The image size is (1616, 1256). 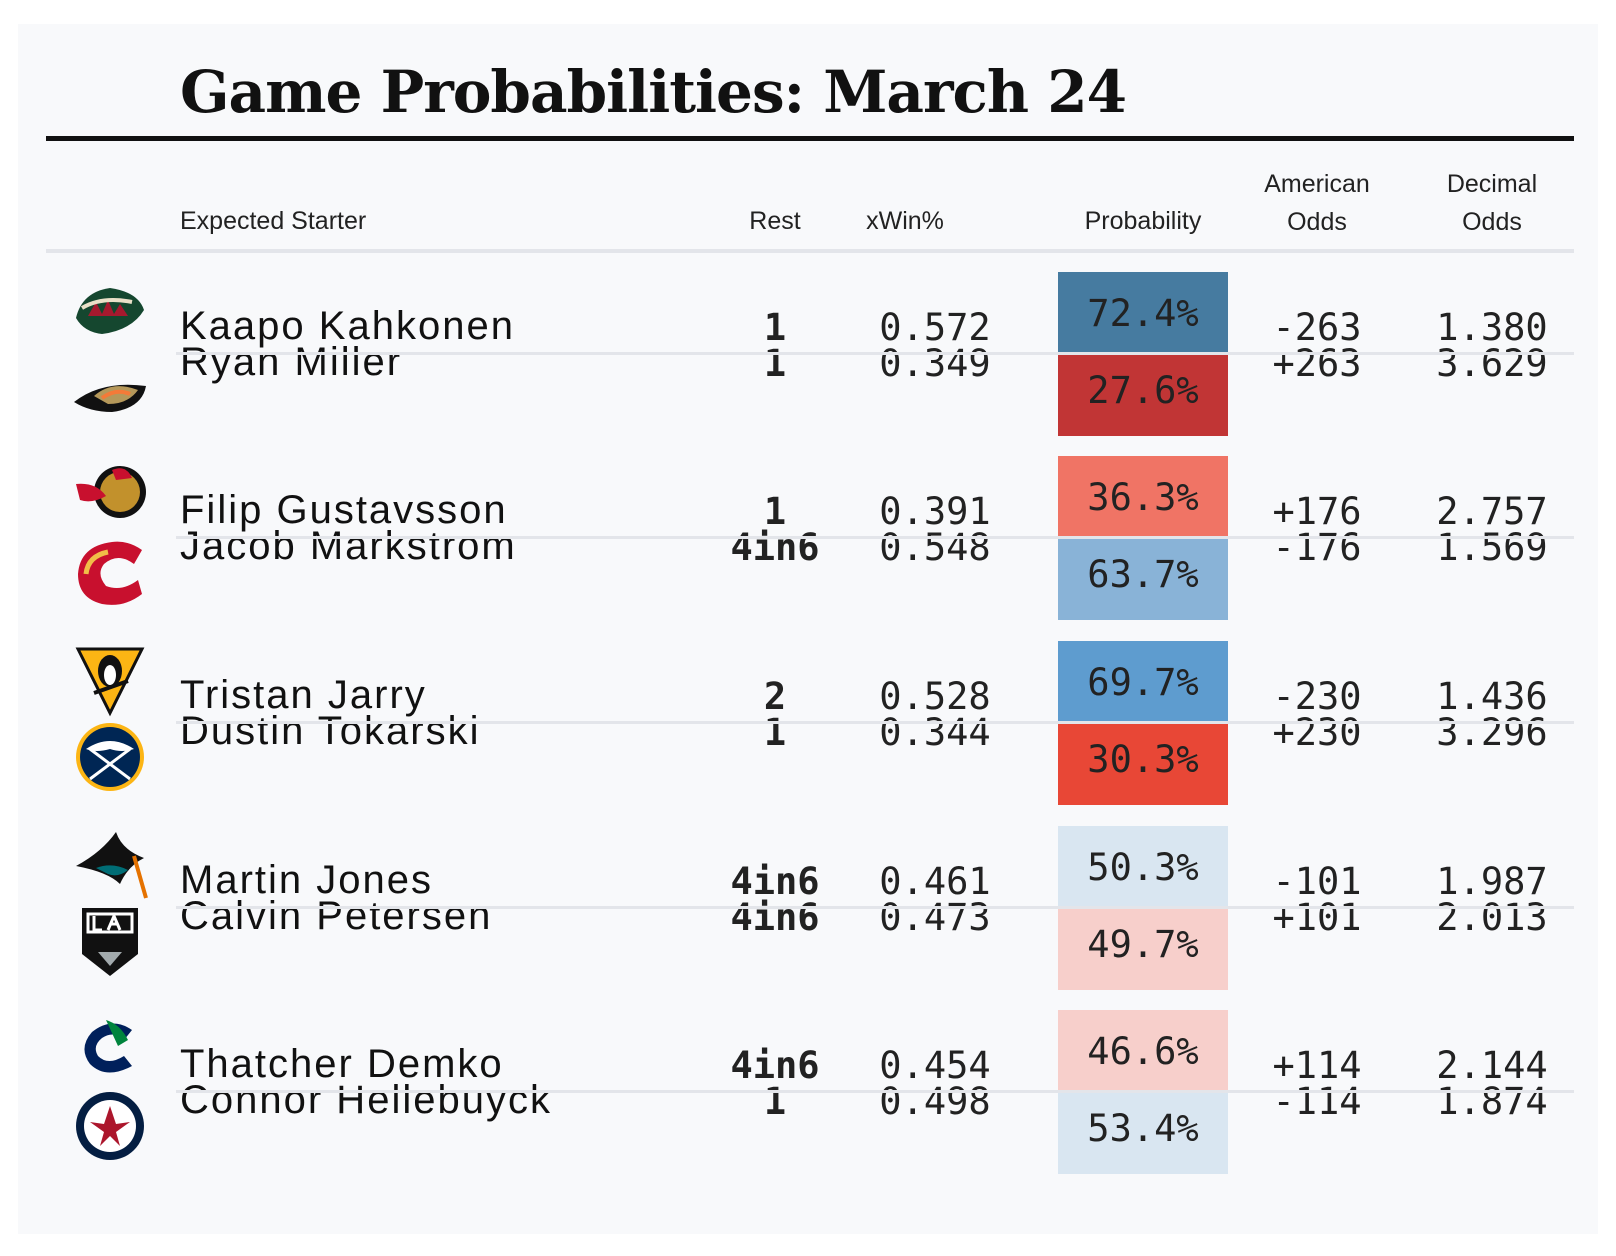 I want to click on probability-value: 53.4%, so click(x=1143, y=1128).